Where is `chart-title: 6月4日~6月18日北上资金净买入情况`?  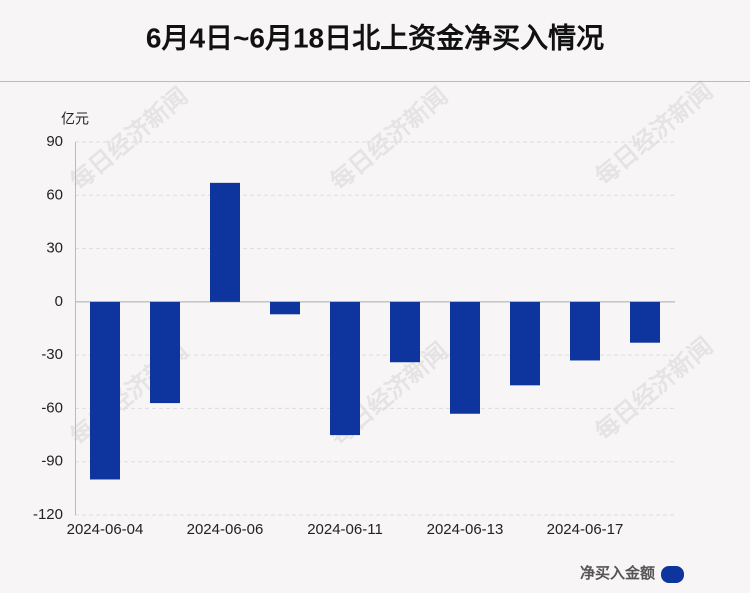 chart-title: 6月4日~6月18日北上资金净买入情况 is located at coordinates (375, 37).